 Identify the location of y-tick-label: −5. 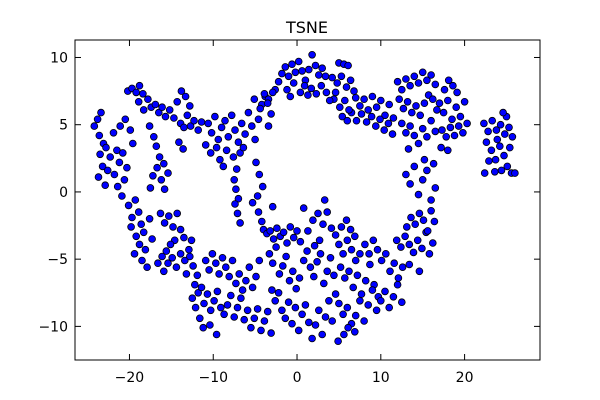
(57, 260).